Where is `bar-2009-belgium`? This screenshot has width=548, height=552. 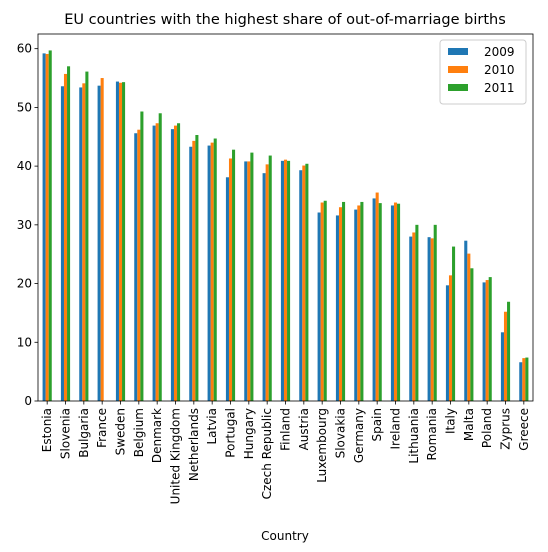
bar-2009-belgium is located at coordinates (135, 267).